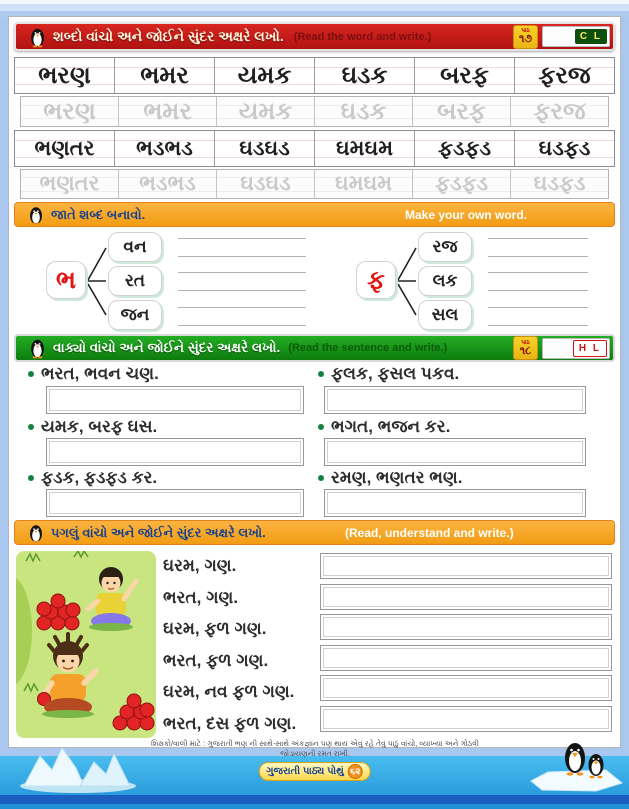 Image resolution: width=629 pixels, height=809 pixels. What do you see at coordinates (525, 31) in the screenshot?
I see `lesson-label: પાઠ` at bounding box center [525, 31].